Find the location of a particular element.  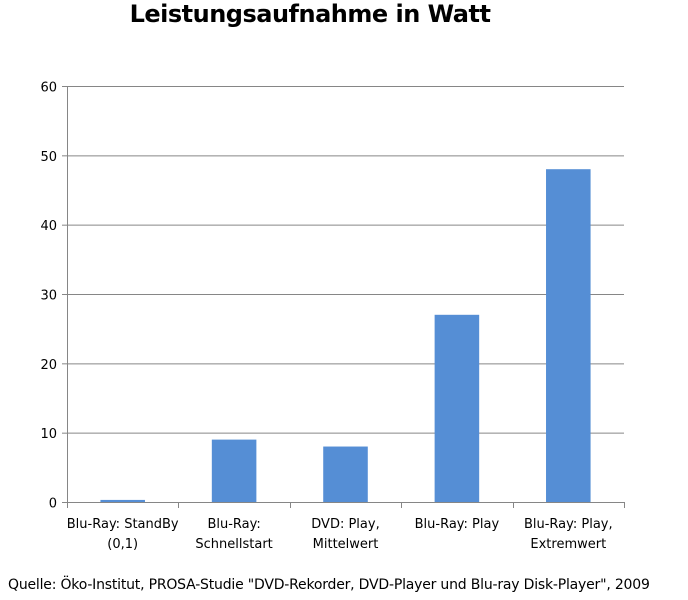

x-tick-label: Blu-Ray: is located at coordinates (233, 524).